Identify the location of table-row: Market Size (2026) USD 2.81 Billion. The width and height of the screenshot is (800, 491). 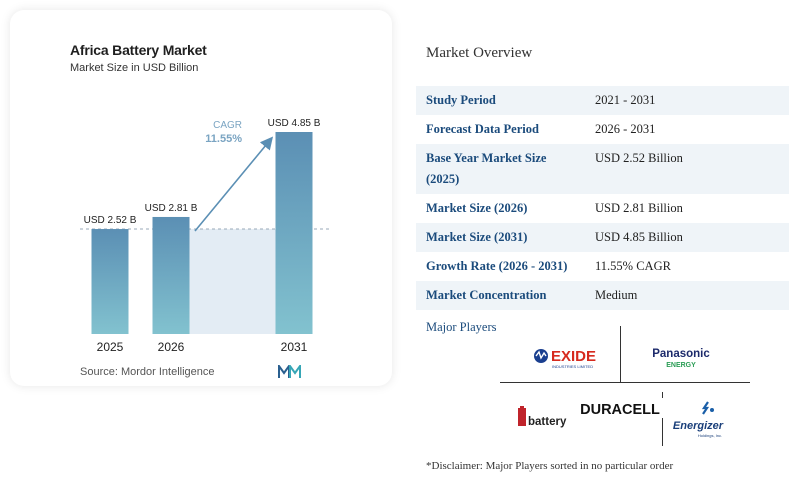
(602, 208).